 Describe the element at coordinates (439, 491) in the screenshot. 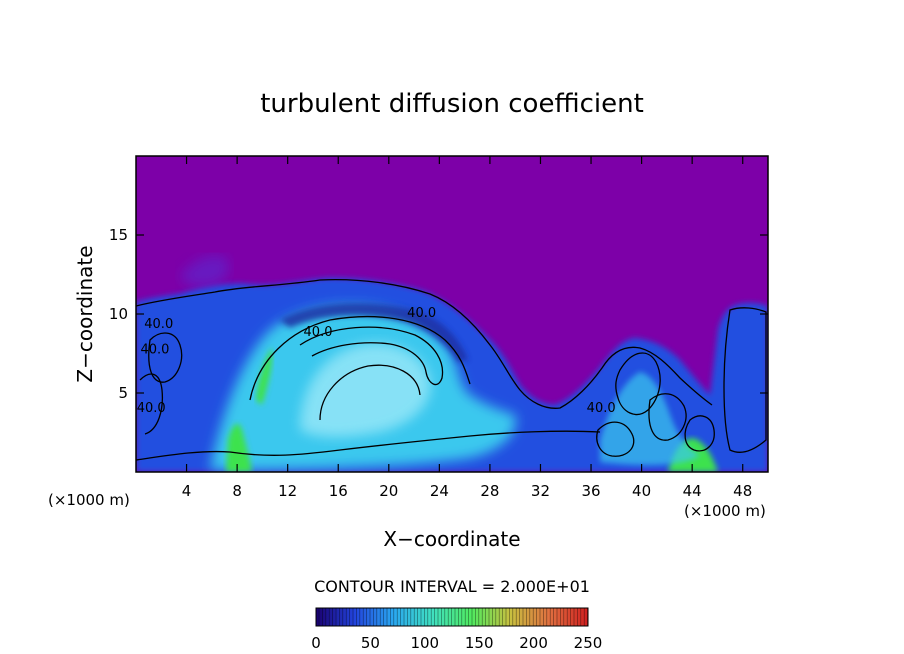

I see `x-tick-label: 24` at that location.